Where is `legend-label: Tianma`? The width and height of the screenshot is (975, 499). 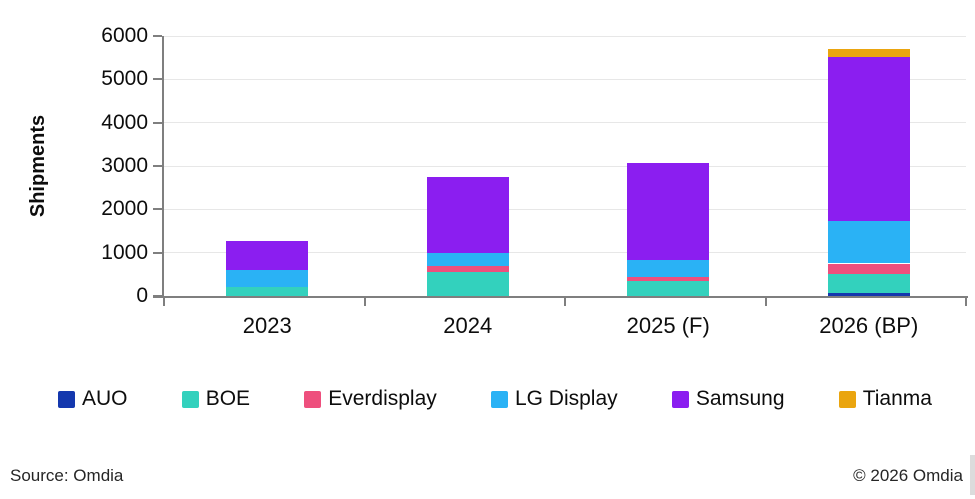 legend-label: Tianma is located at coordinates (897, 398).